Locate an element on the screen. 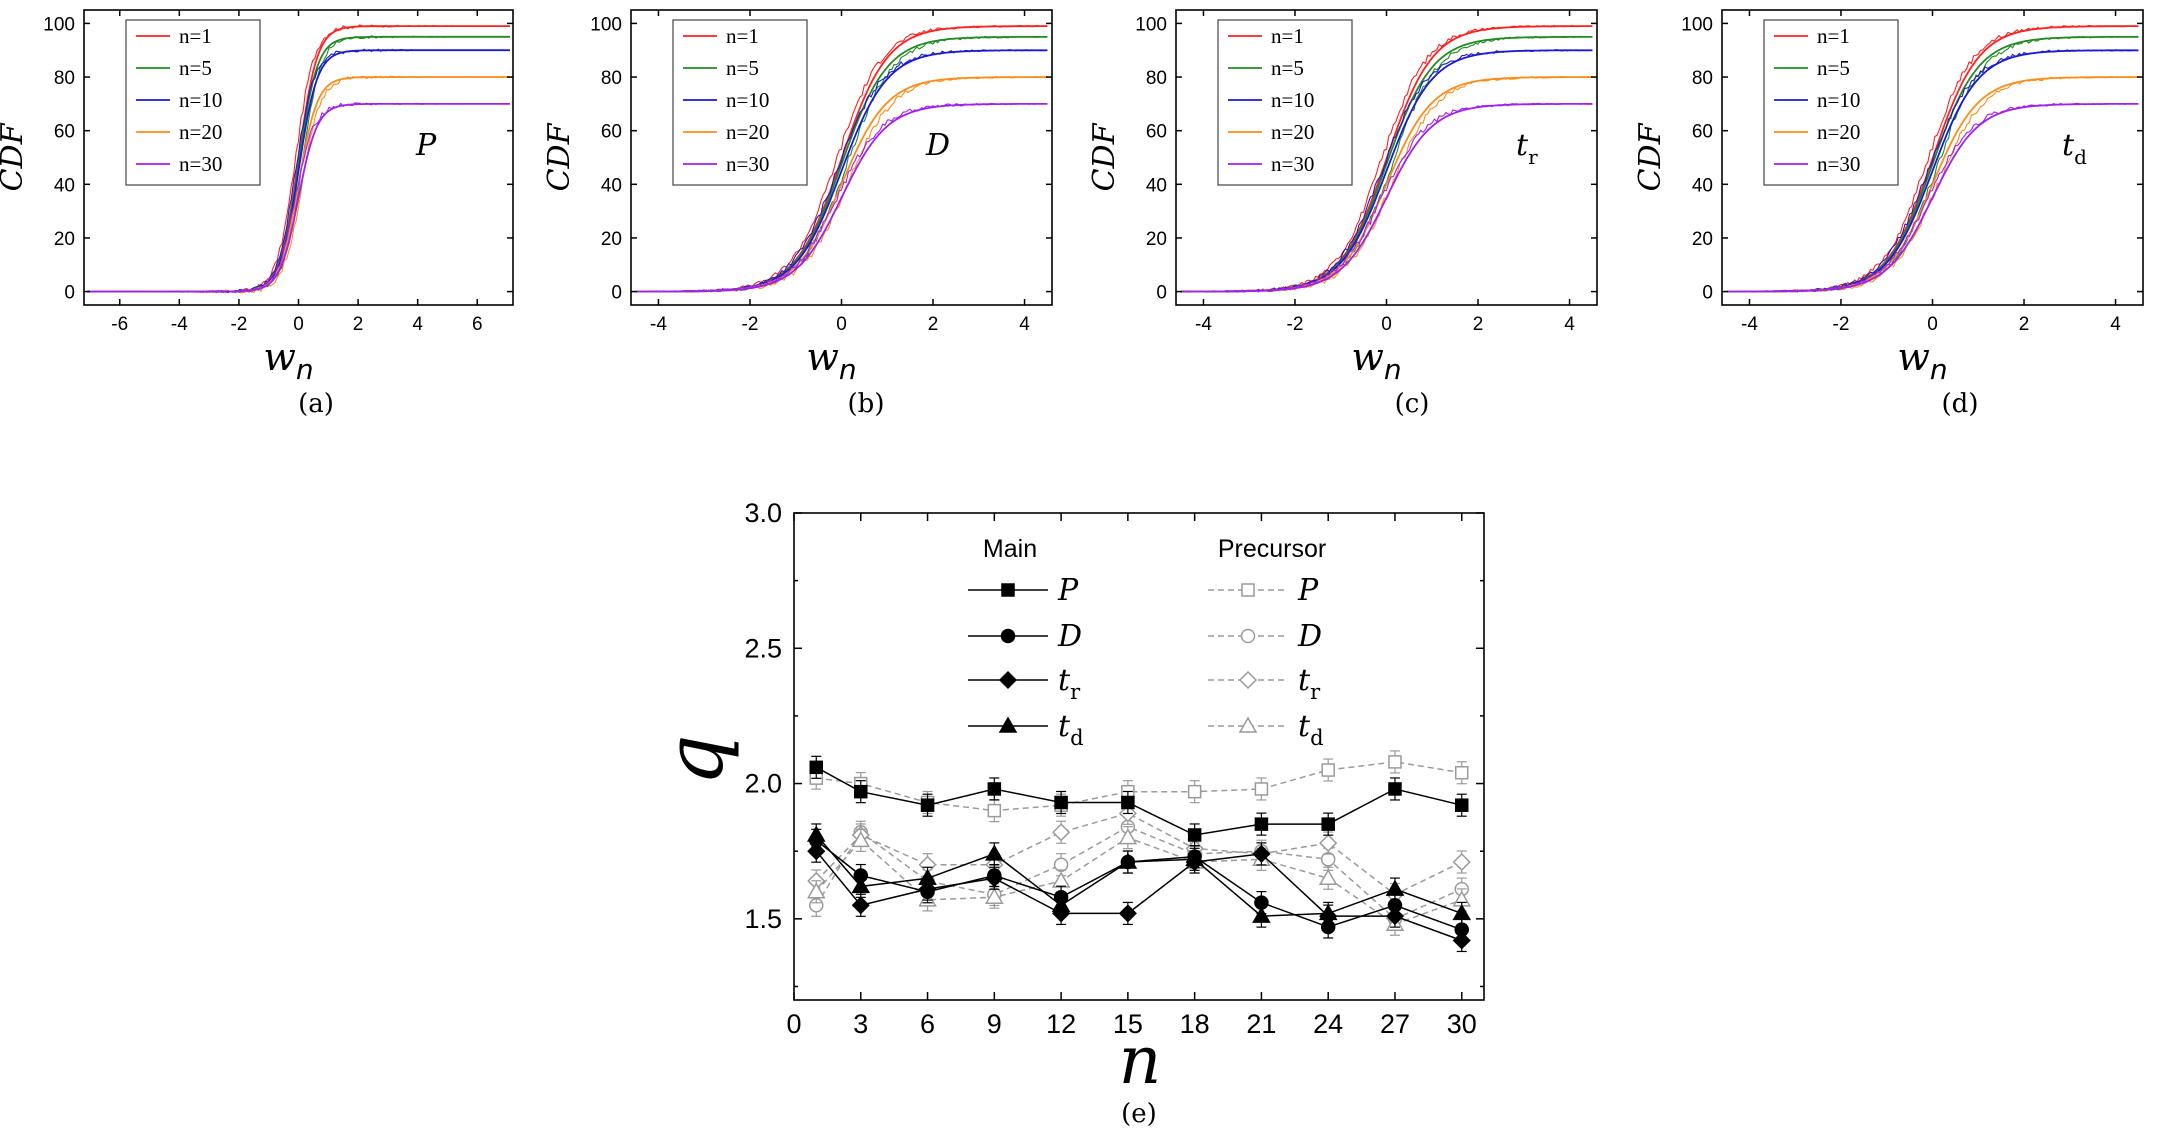 This screenshot has width=2170, height=1133. panel-caption: (a) is located at coordinates (316, 404).